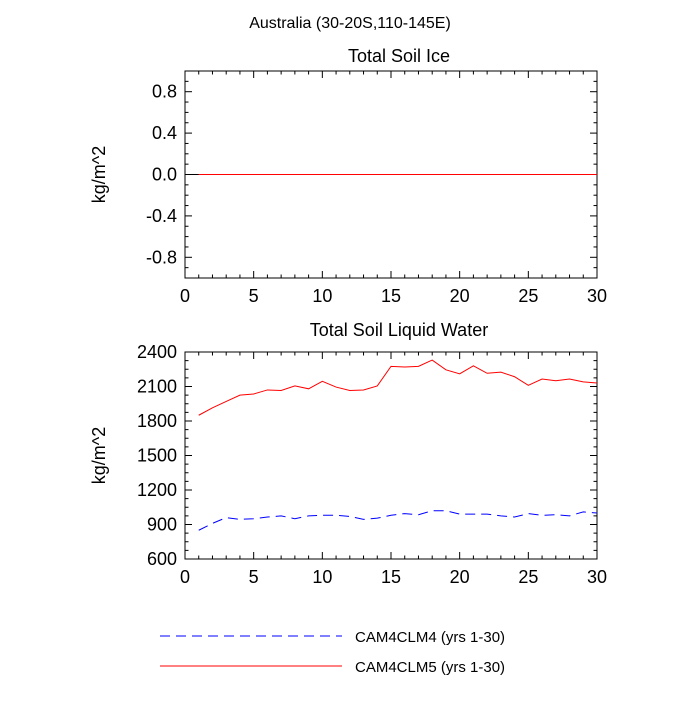  What do you see at coordinates (157, 387) in the screenshot?
I see `y-tick-label: 2100` at bounding box center [157, 387].